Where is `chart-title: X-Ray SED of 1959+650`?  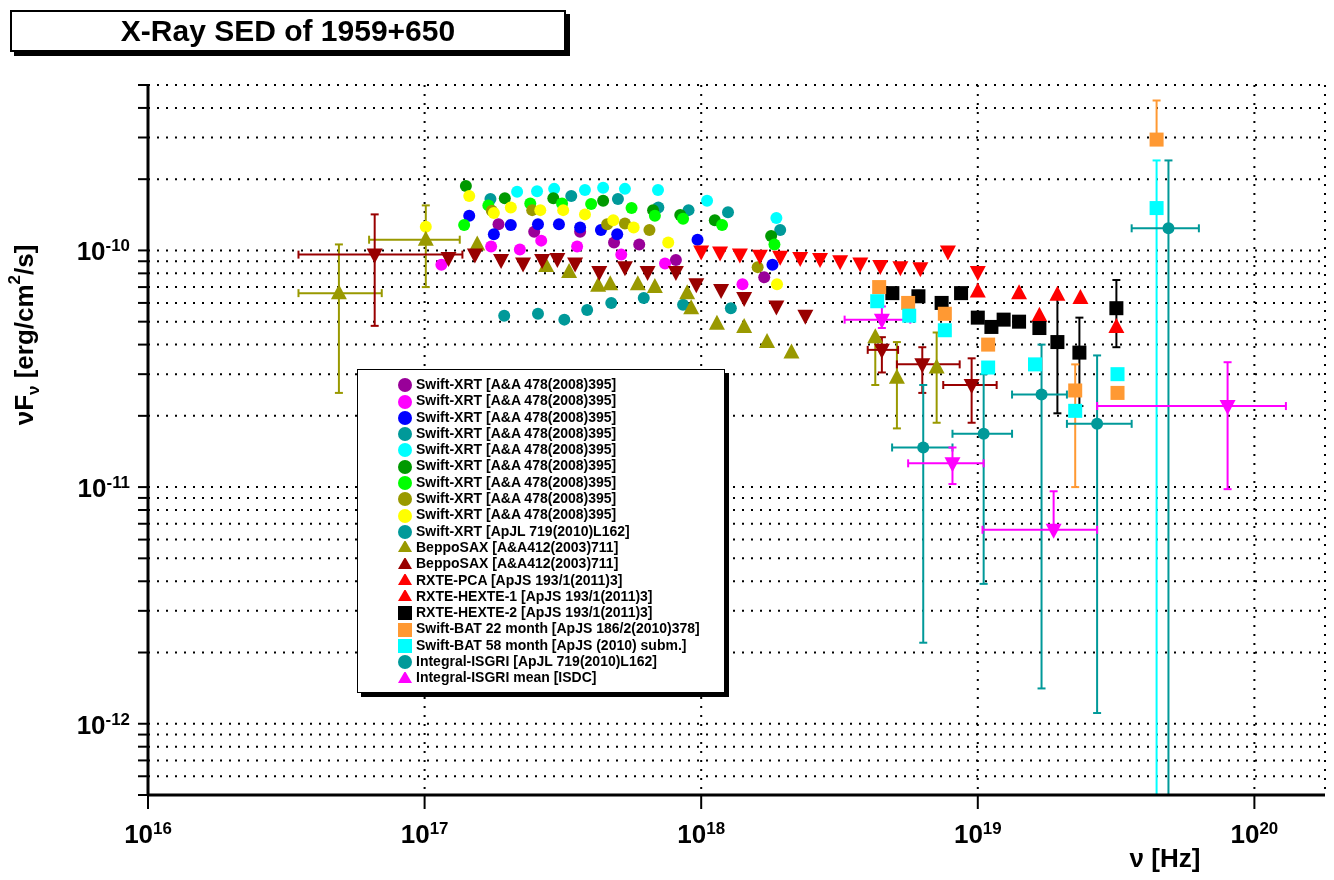
chart-title: X-Ray SED of 1959+650 is located at coordinates (288, 31).